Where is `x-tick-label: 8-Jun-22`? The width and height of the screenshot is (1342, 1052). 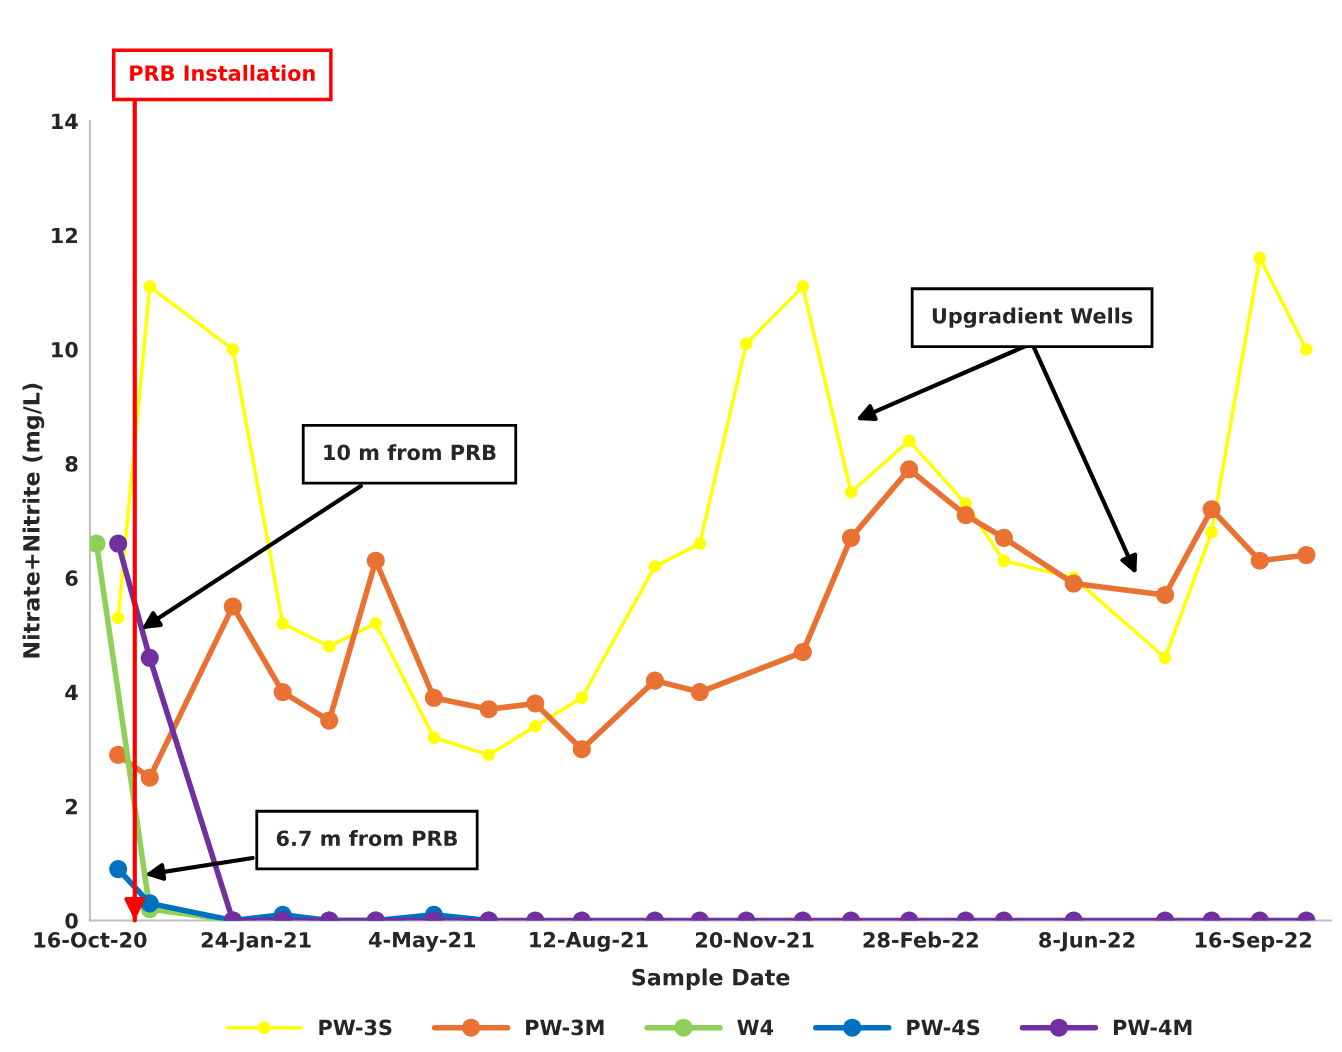 x-tick-label: 8-Jun-22 is located at coordinates (1087, 941).